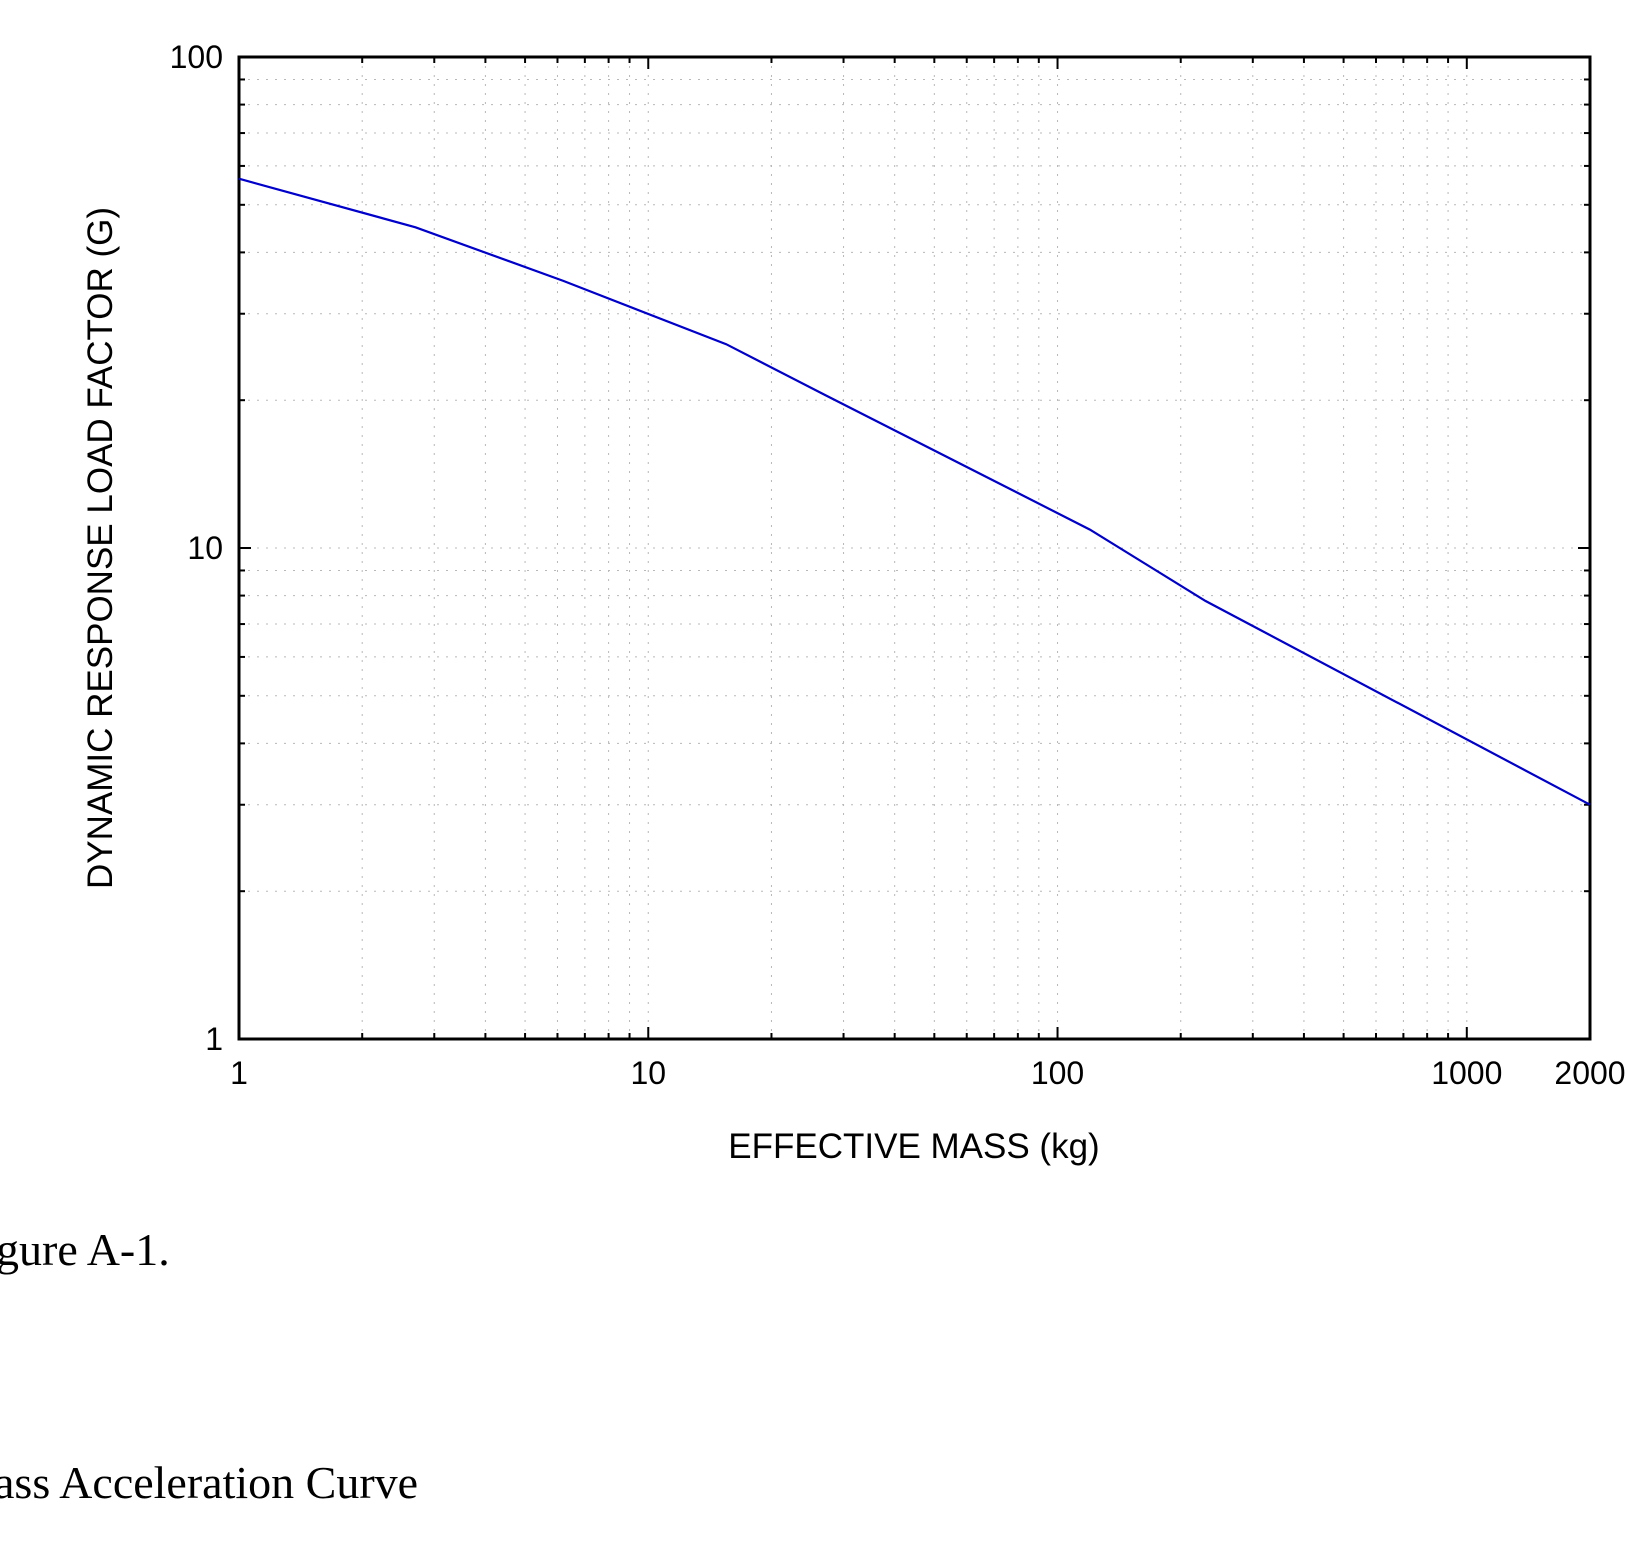  Describe the element at coordinates (1466, 1073) in the screenshot. I see `x-tick-label: 1000` at that location.